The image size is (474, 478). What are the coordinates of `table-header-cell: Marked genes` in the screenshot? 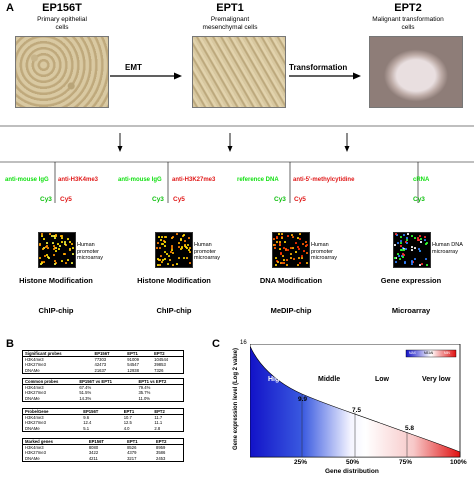 It's located at (55, 442).